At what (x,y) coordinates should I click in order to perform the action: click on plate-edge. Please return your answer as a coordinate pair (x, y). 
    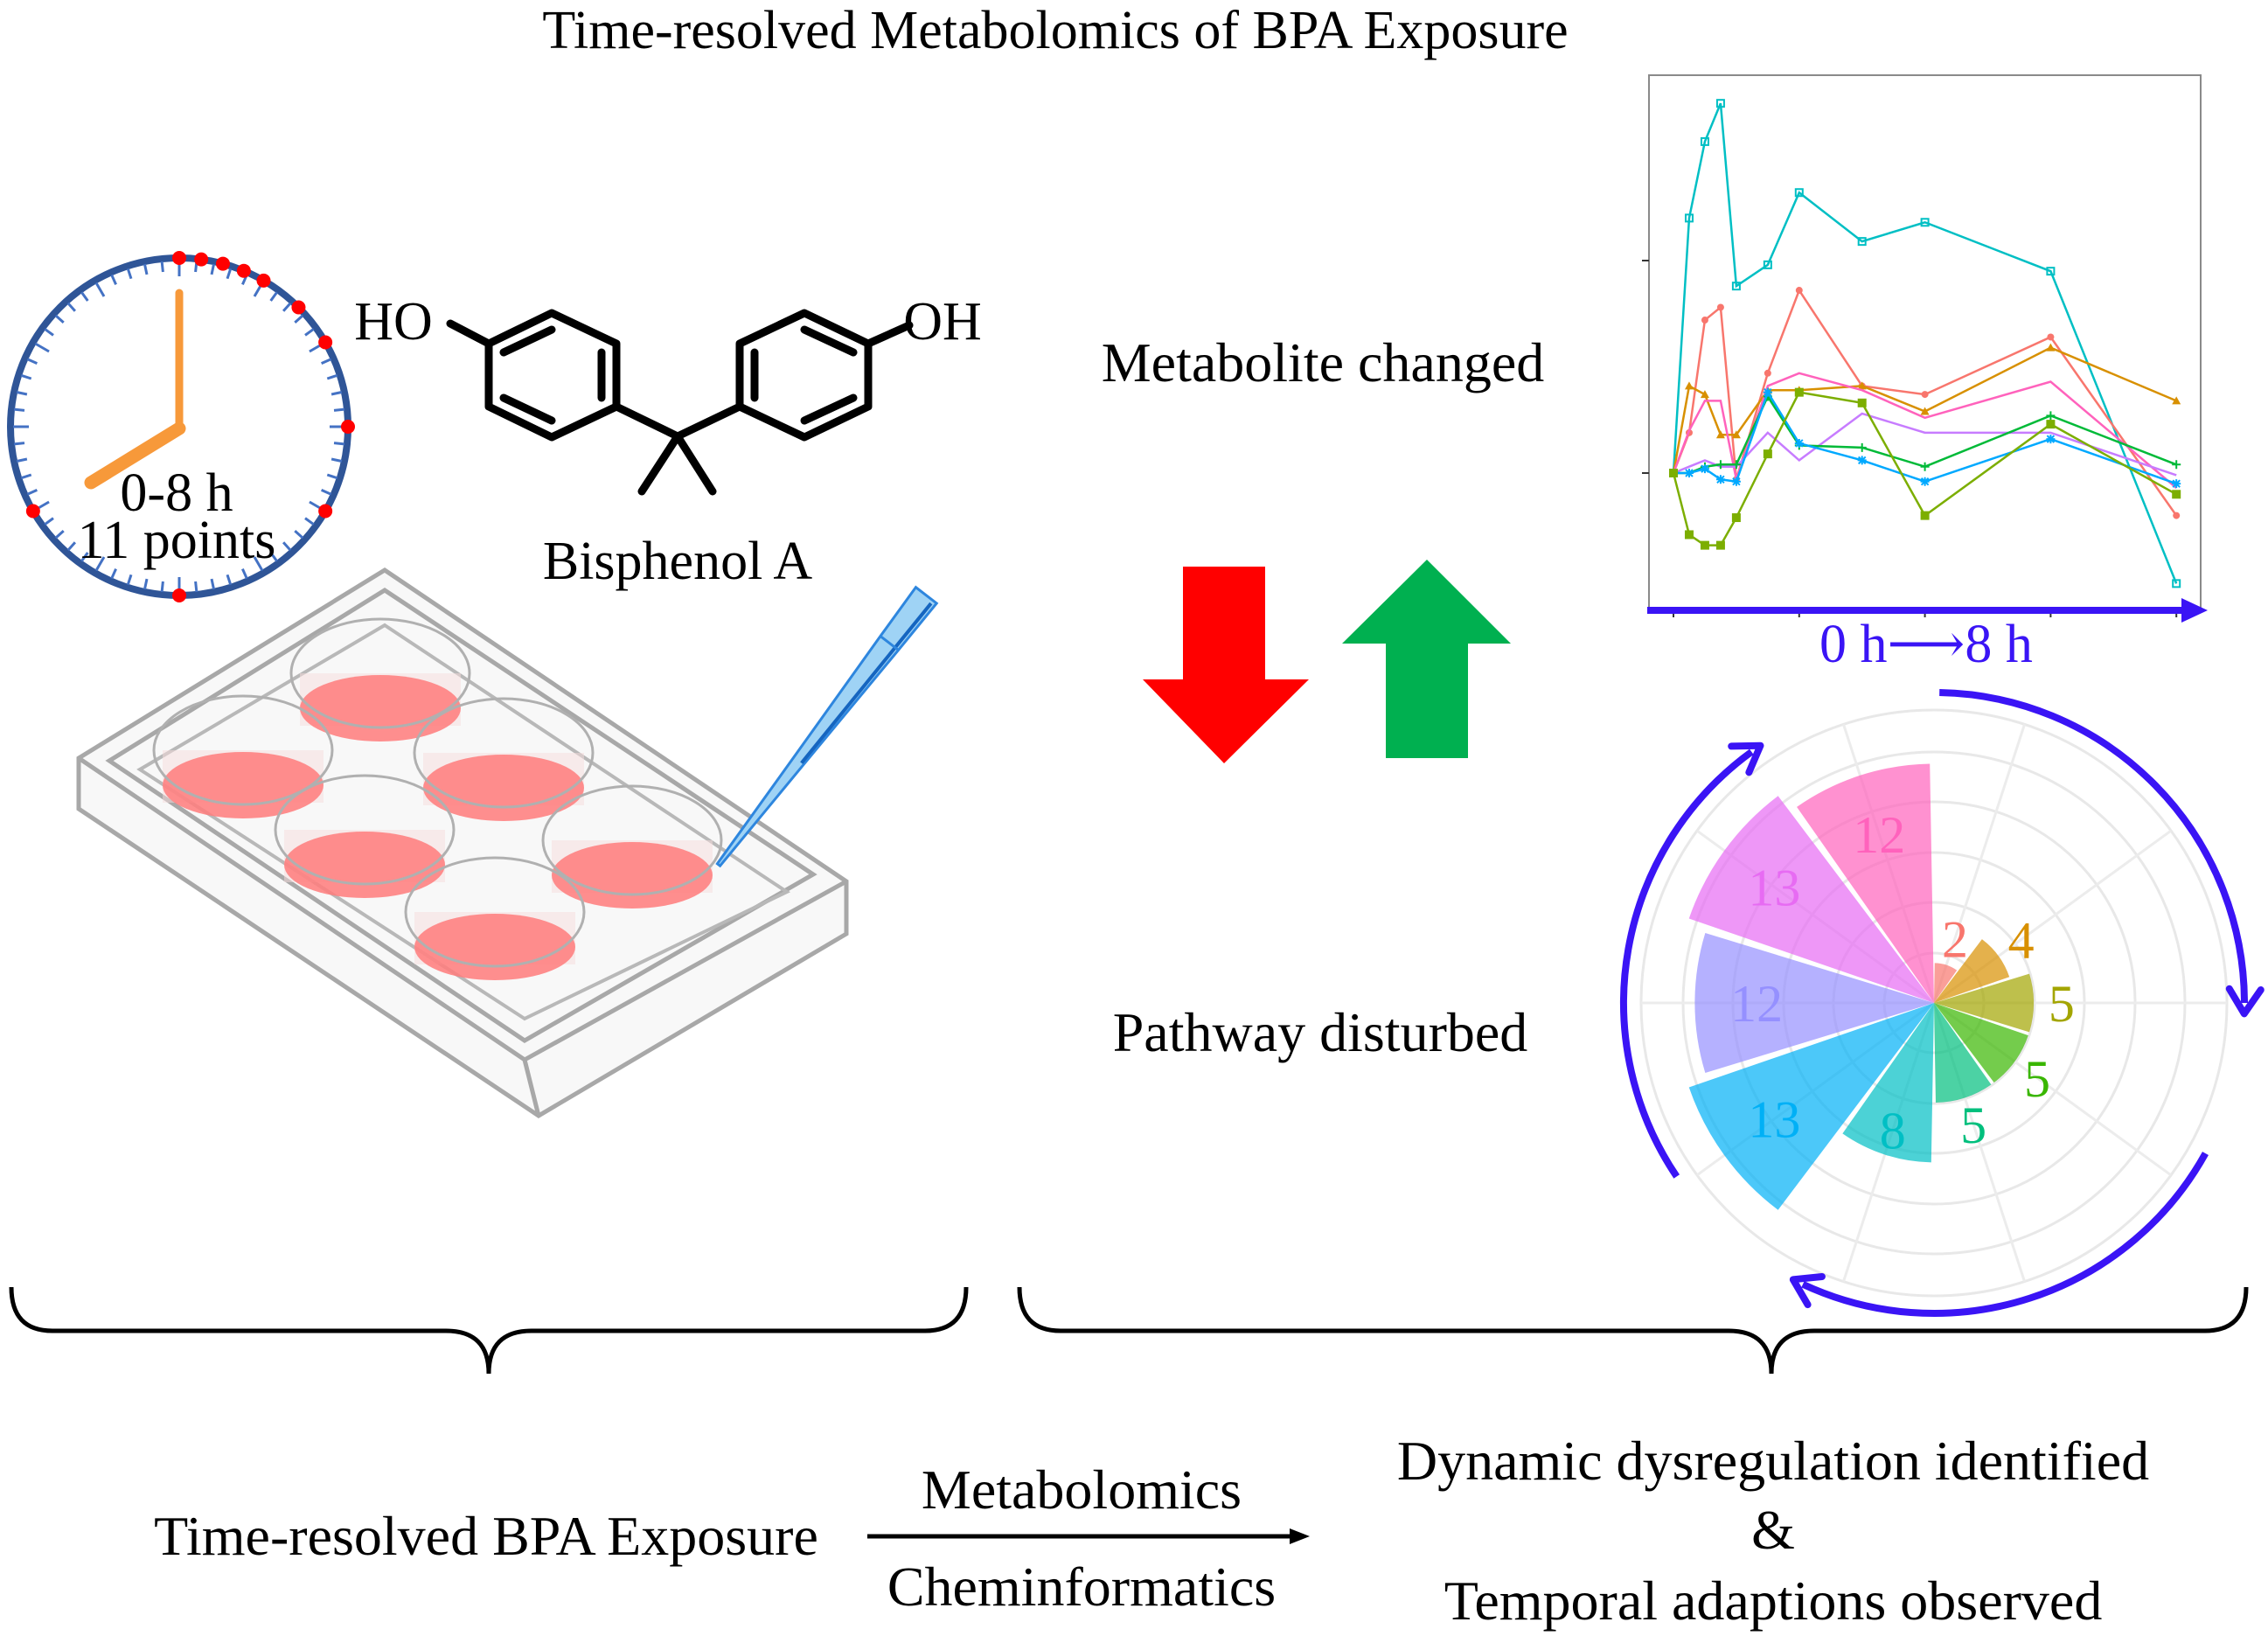
    Looking at the image, I should click on (531, 1088).